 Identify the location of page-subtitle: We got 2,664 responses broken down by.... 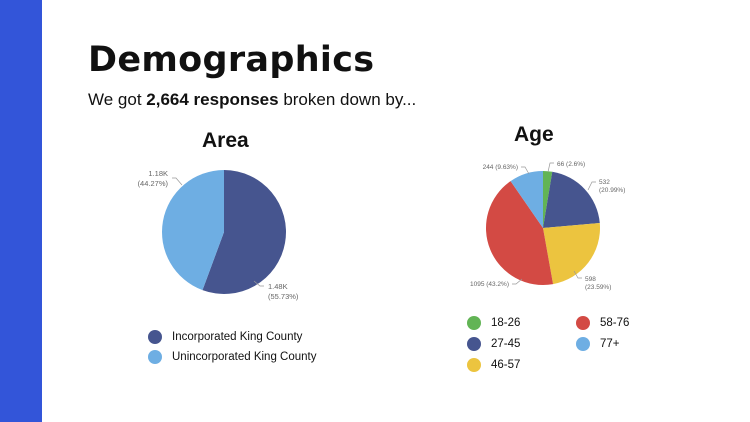
(252, 100).